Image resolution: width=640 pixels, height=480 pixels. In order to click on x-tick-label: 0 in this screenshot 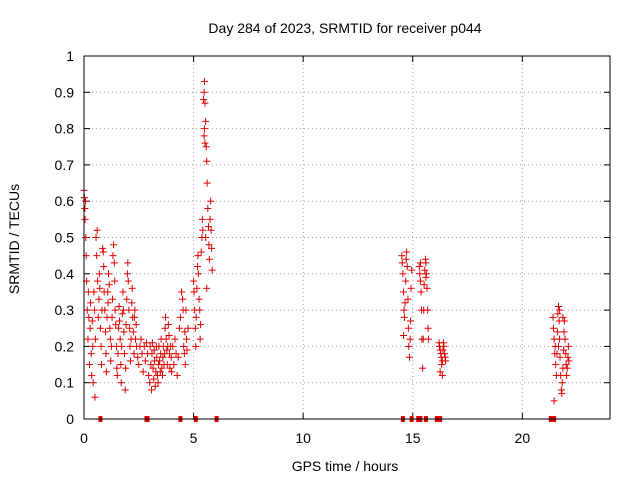, I will do `click(84, 438)`.